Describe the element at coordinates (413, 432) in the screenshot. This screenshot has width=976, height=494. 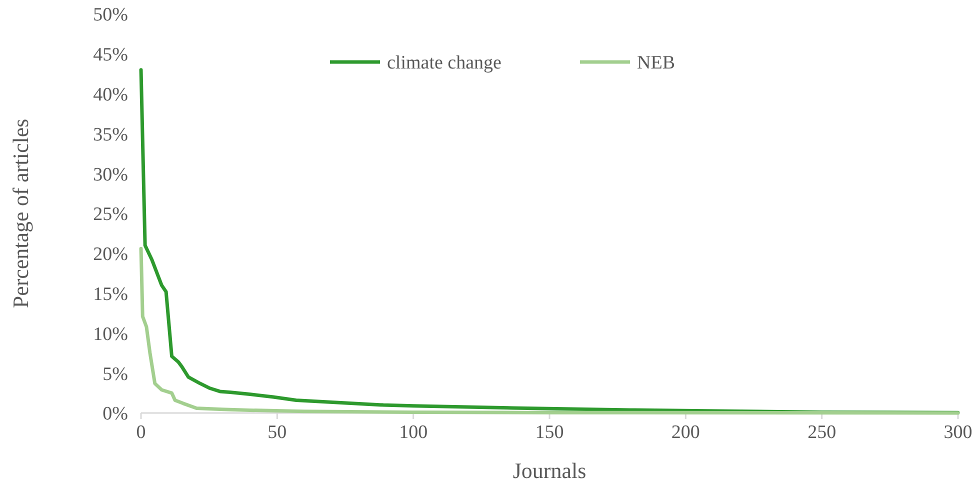
I see `x-tick-label: 100` at that location.